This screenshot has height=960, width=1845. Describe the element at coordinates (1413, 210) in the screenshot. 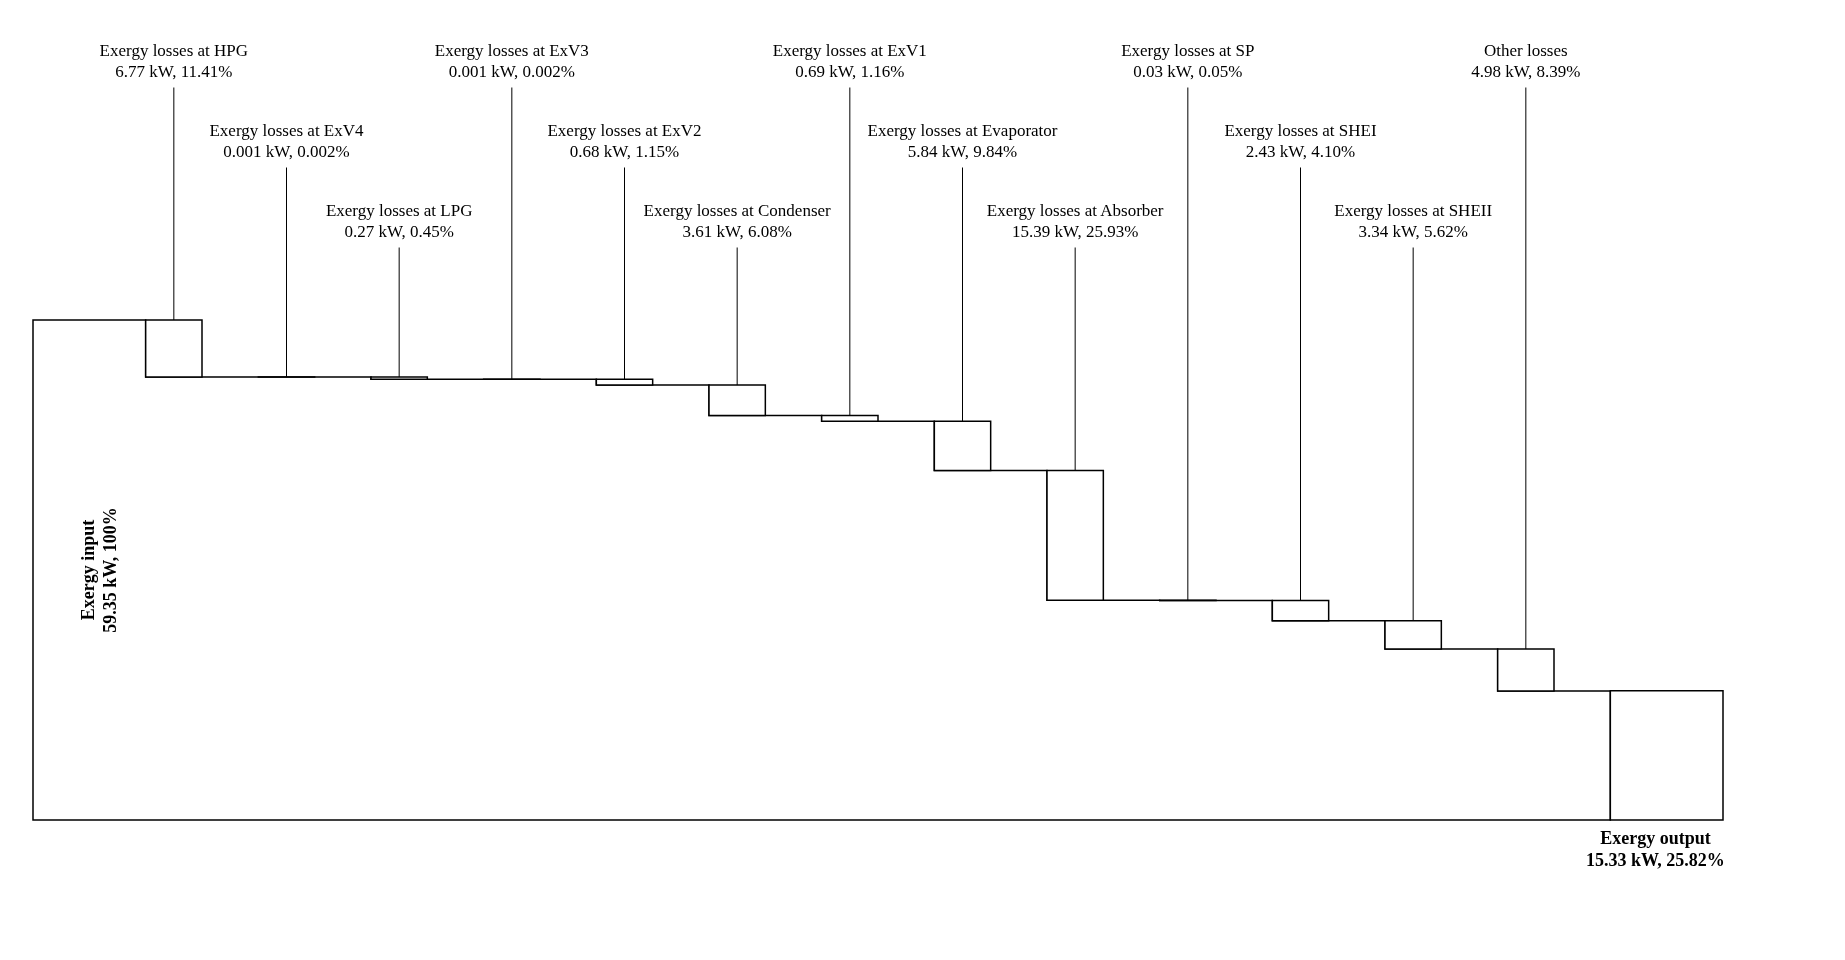

I see `category-label: Exergy losses at SHEII` at that location.